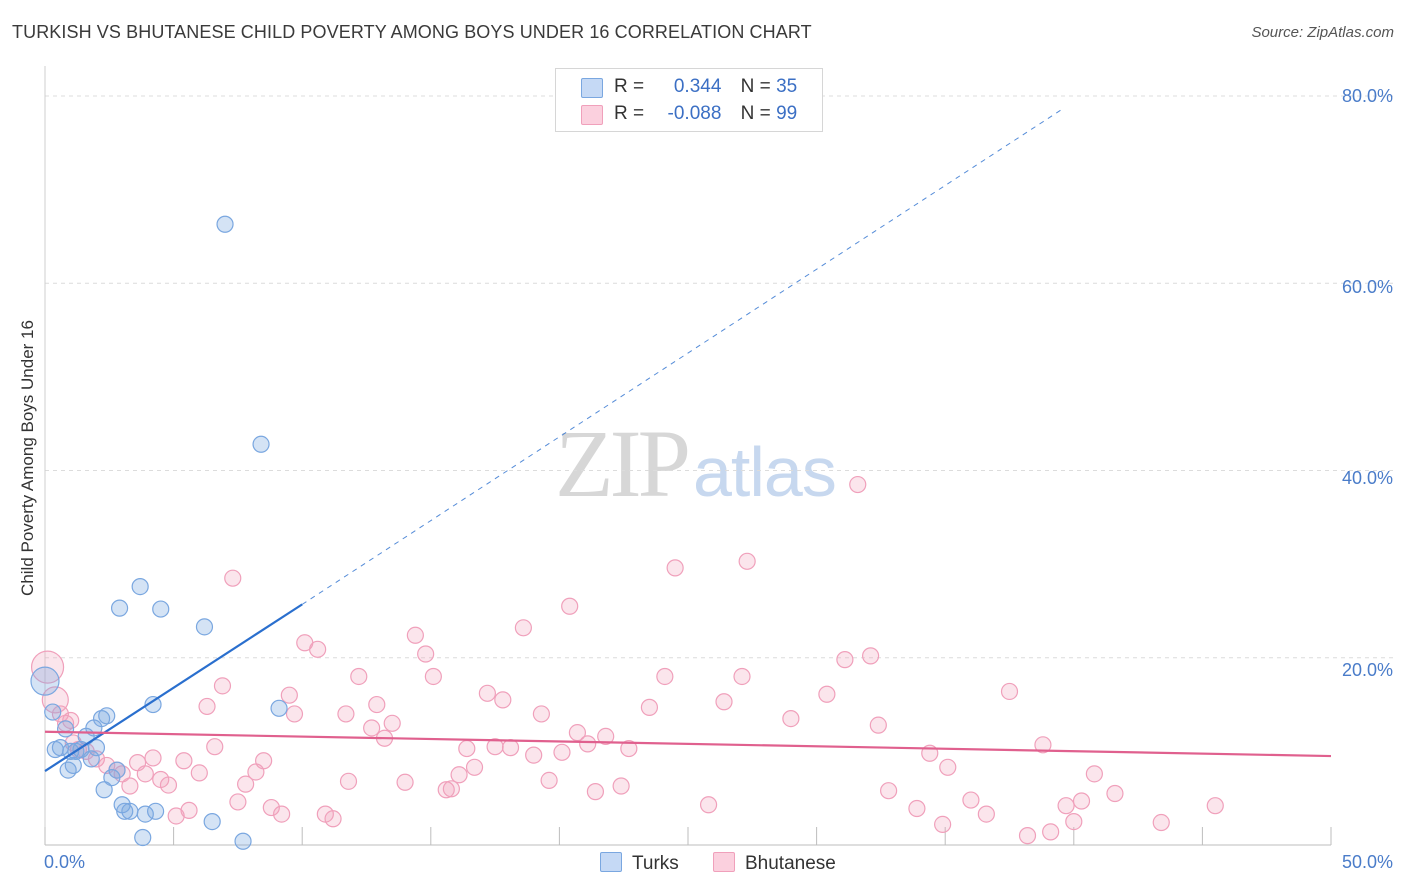  I want to click on x-tick-max: 50.0%, so click(1367, 862).